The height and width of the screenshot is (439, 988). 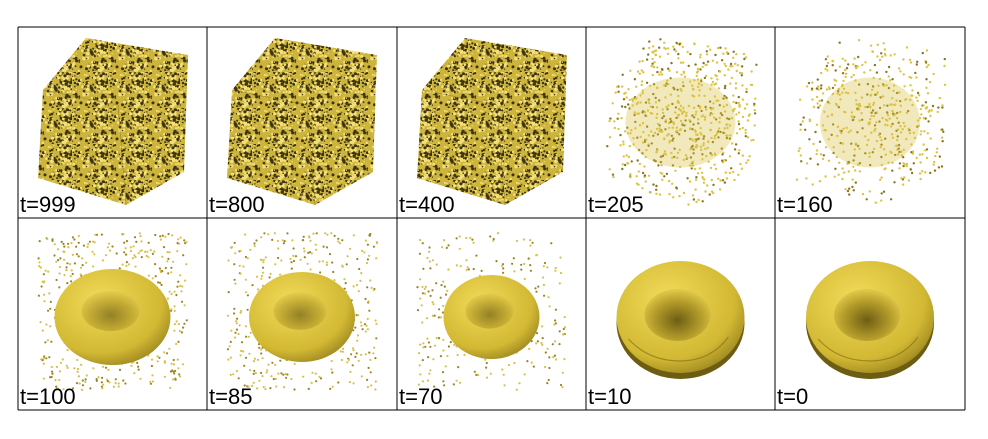 I want to click on disk-hollow, so click(x=110, y=311).